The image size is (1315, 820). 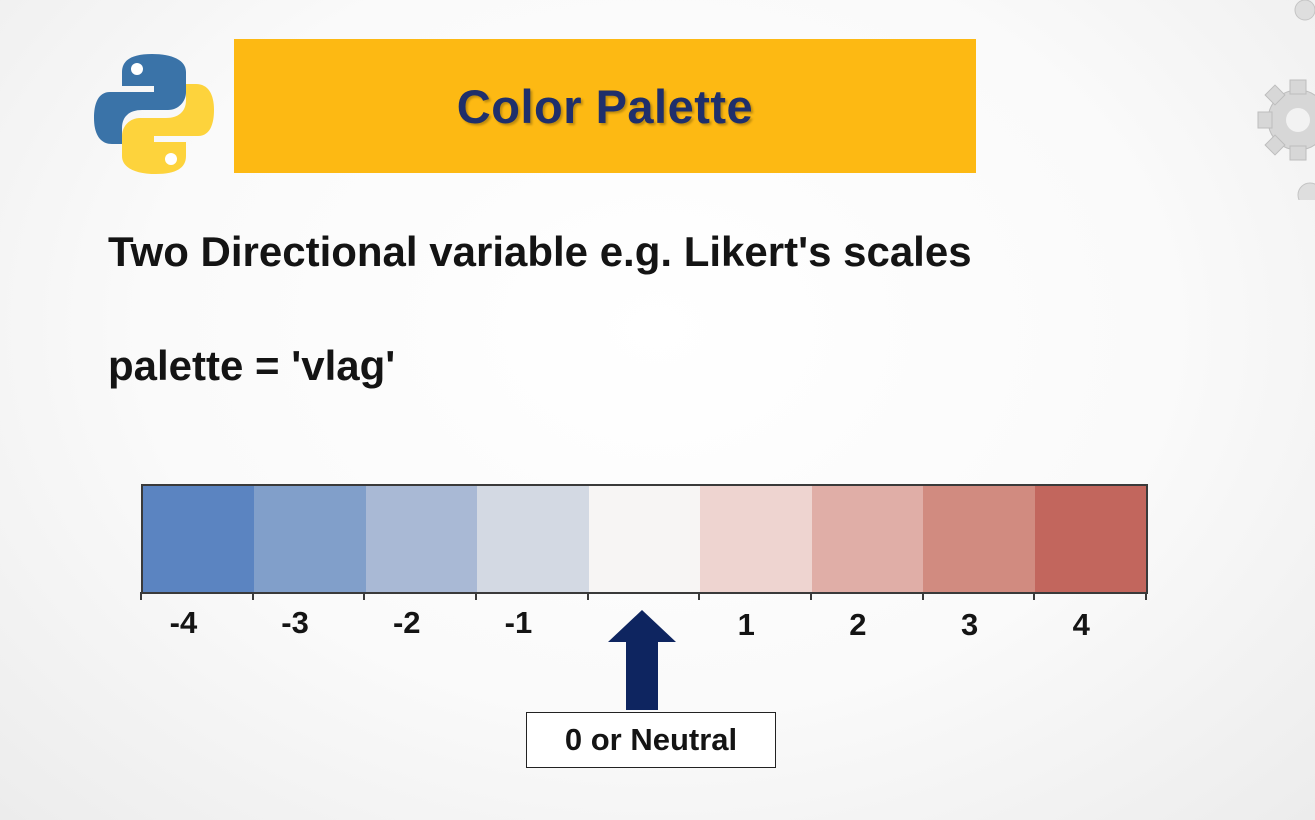 I want to click on neutral-label-box: 0 or Neutral, so click(x=651, y=740).